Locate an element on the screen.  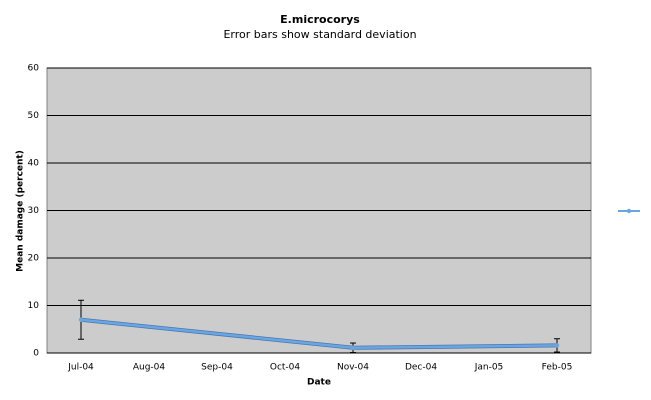
x-tick-label: Sep-04 is located at coordinates (217, 368).